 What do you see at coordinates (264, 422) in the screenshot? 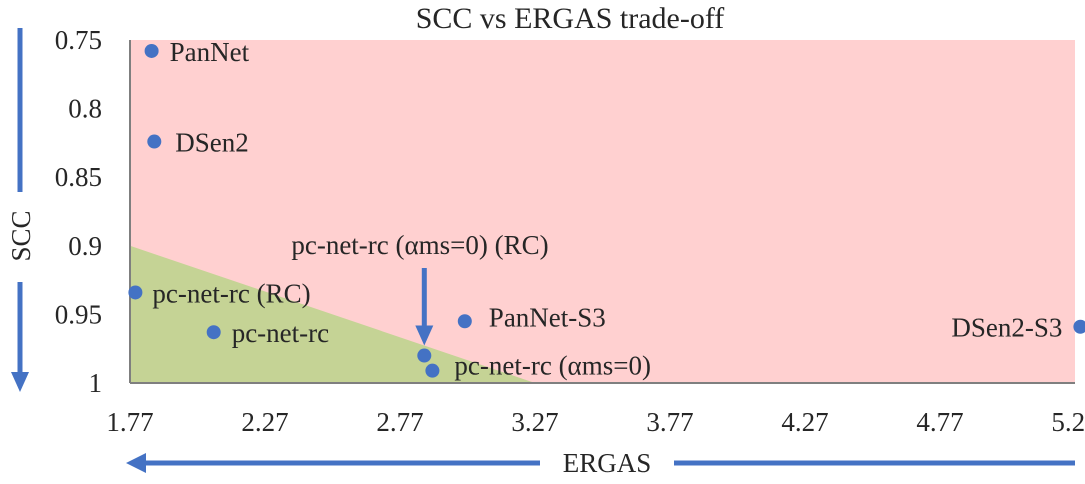
I see `x-tick-label: 2.27` at bounding box center [264, 422].